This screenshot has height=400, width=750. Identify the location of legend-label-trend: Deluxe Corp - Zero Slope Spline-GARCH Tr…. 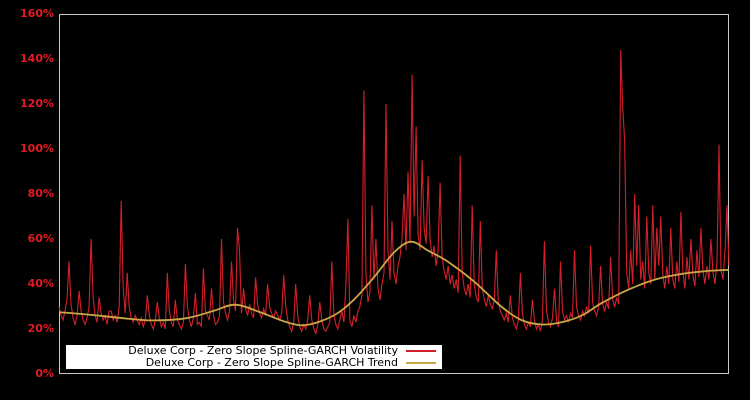
(271, 362).